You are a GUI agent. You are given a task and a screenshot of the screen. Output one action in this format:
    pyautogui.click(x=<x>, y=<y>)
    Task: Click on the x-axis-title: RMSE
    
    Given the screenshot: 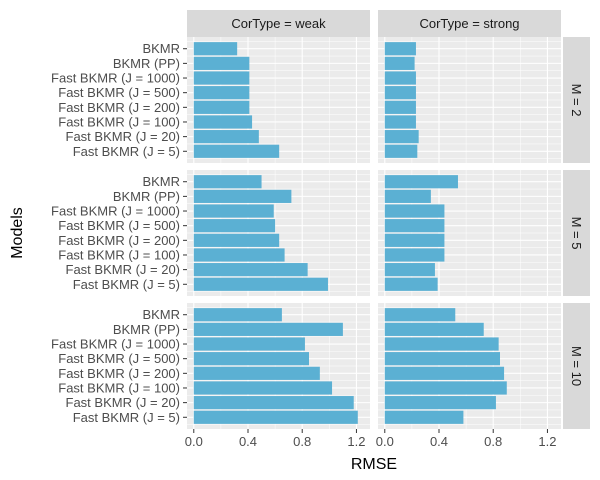 What is the action you would take?
    pyautogui.click(x=374, y=464)
    